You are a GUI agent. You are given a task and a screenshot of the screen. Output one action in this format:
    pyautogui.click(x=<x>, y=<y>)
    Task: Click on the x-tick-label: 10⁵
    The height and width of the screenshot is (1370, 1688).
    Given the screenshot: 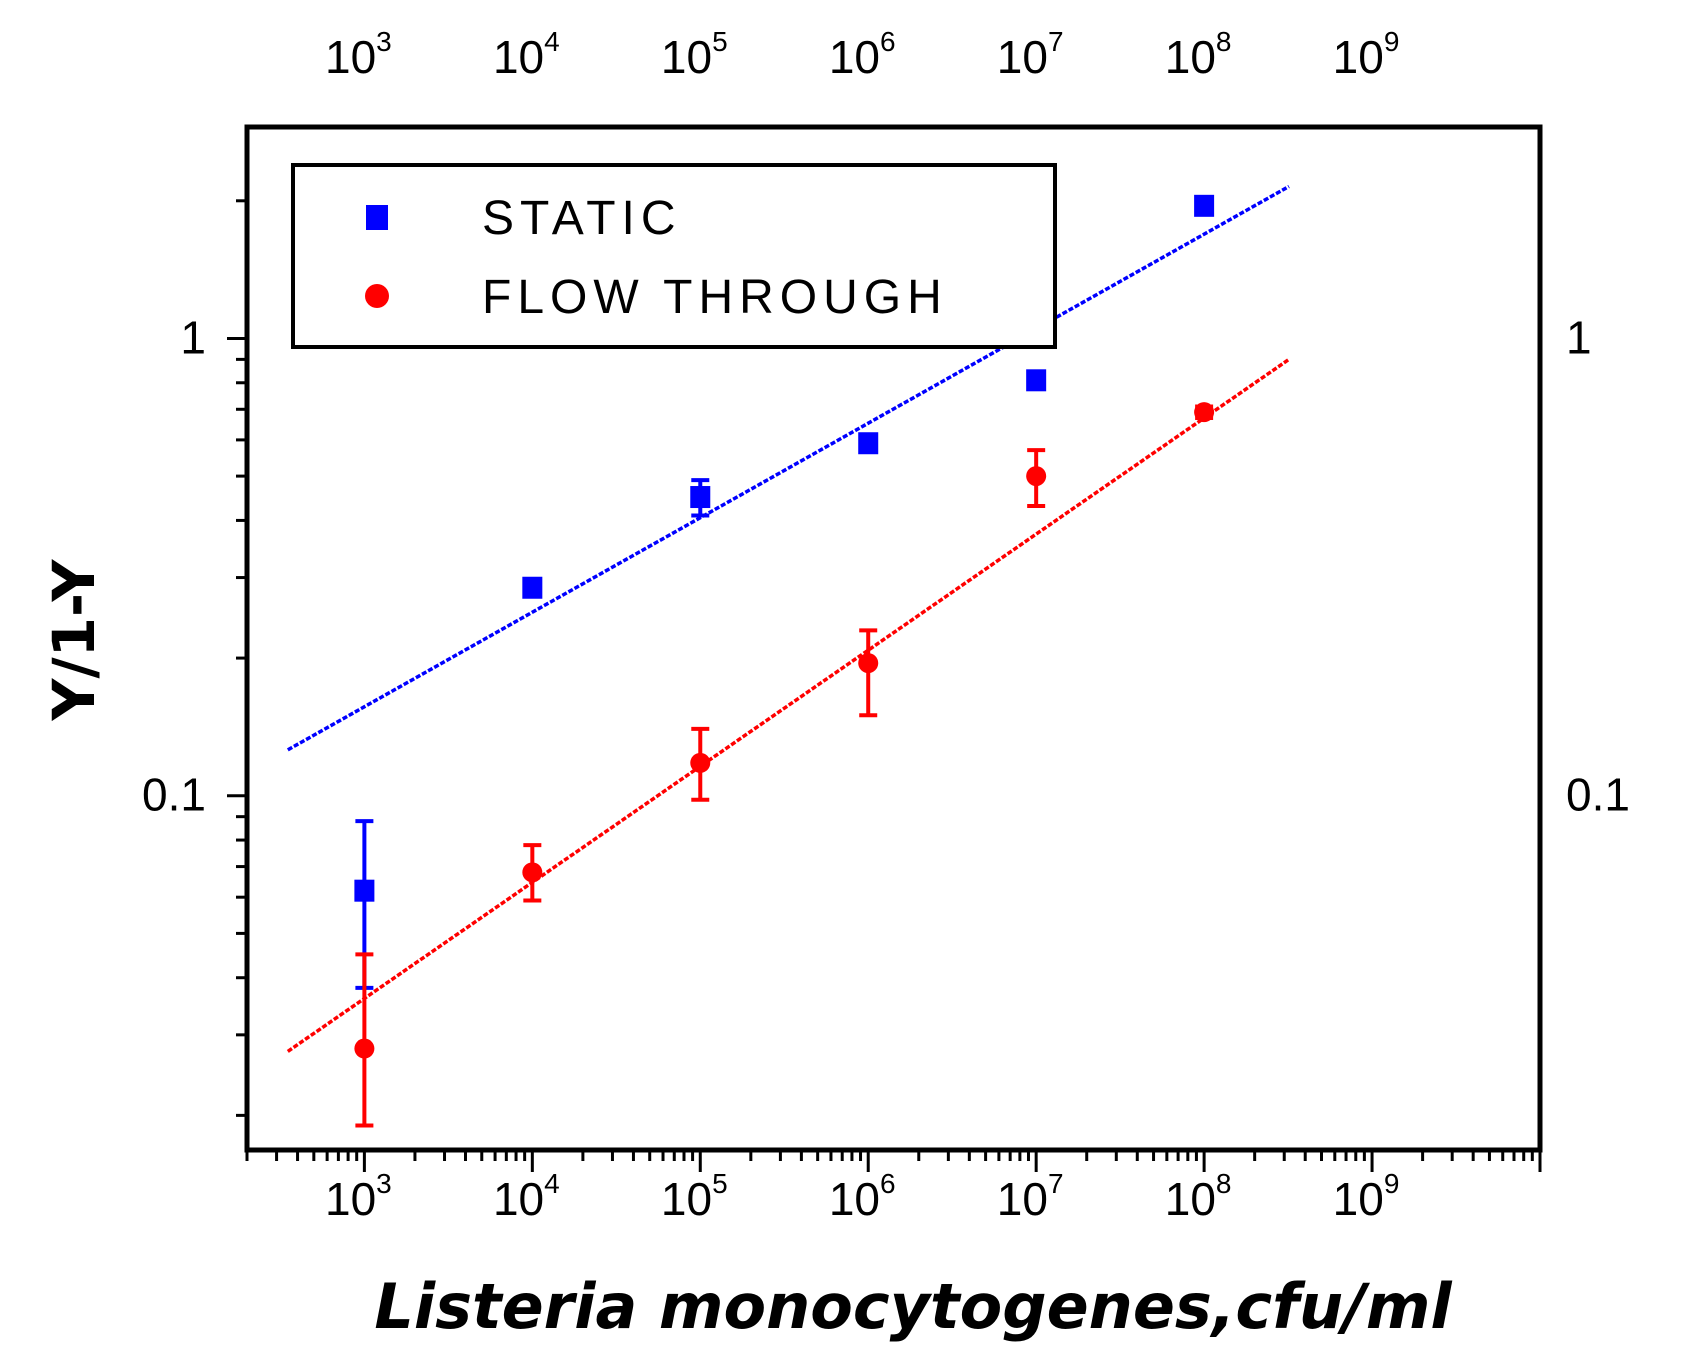 What is the action you would take?
    pyautogui.click(x=694, y=1196)
    